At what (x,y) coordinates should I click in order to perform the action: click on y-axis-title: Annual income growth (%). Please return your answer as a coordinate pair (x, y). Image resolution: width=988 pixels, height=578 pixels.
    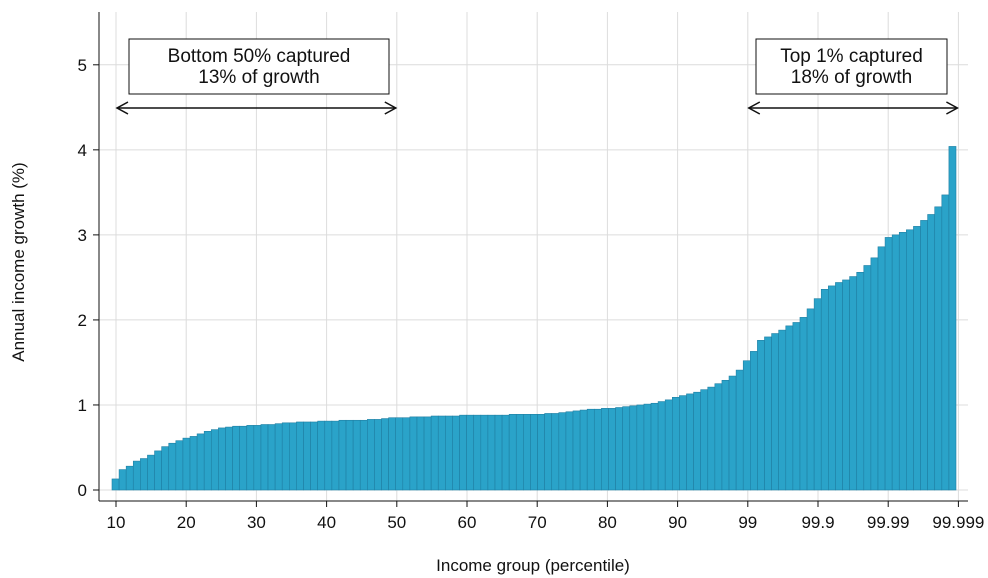
    Looking at the image, I should click on (18, 261).